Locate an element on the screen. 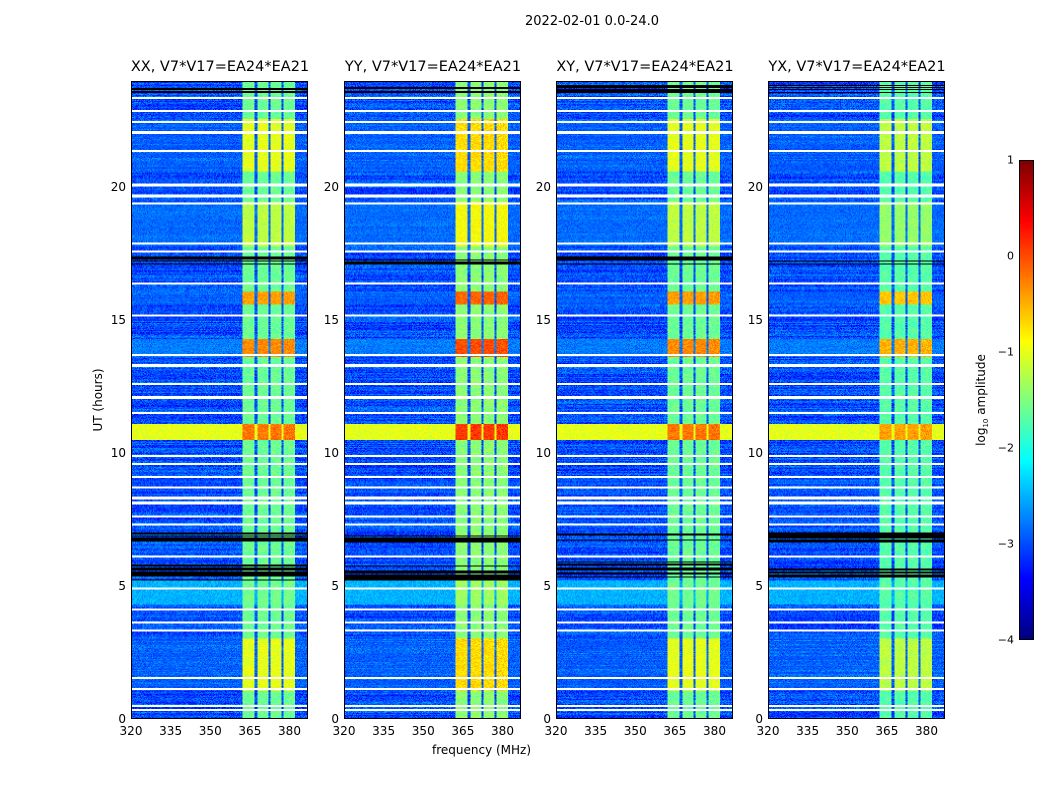 This screenshot has height=800, width=1050. x-axis-label: frequency (MHz) is located at coordinates (482, 750).